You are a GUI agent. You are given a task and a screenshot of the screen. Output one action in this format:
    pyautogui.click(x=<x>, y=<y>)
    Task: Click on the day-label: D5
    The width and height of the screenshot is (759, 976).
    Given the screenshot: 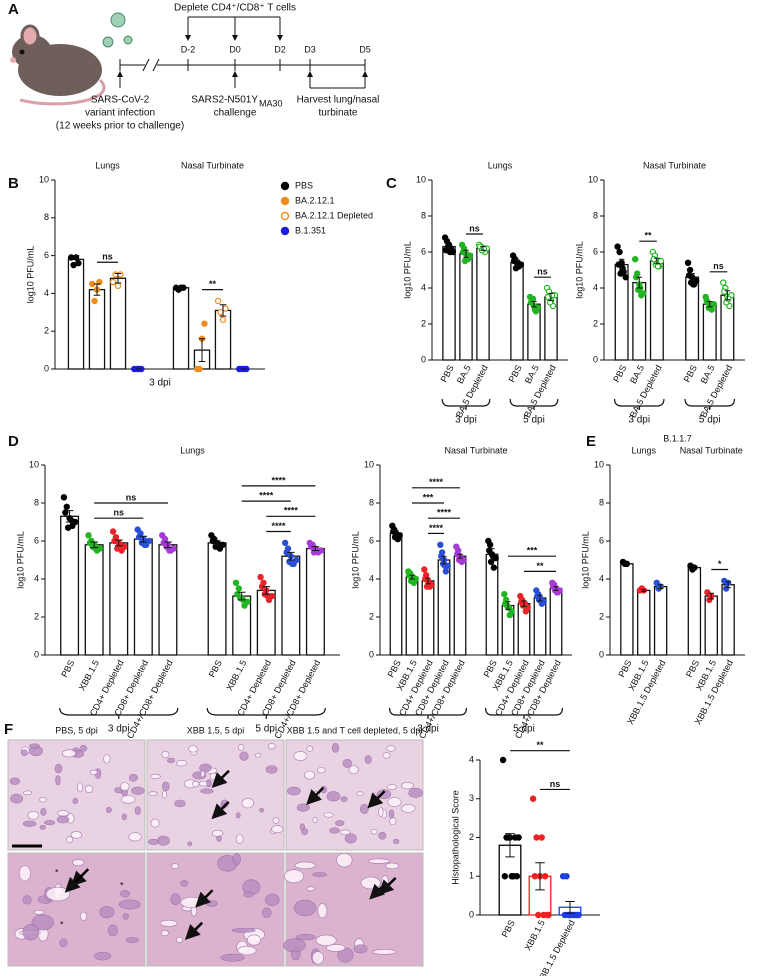 What is the action you would take?
    pyautogui.click(x=365, y=49)
    